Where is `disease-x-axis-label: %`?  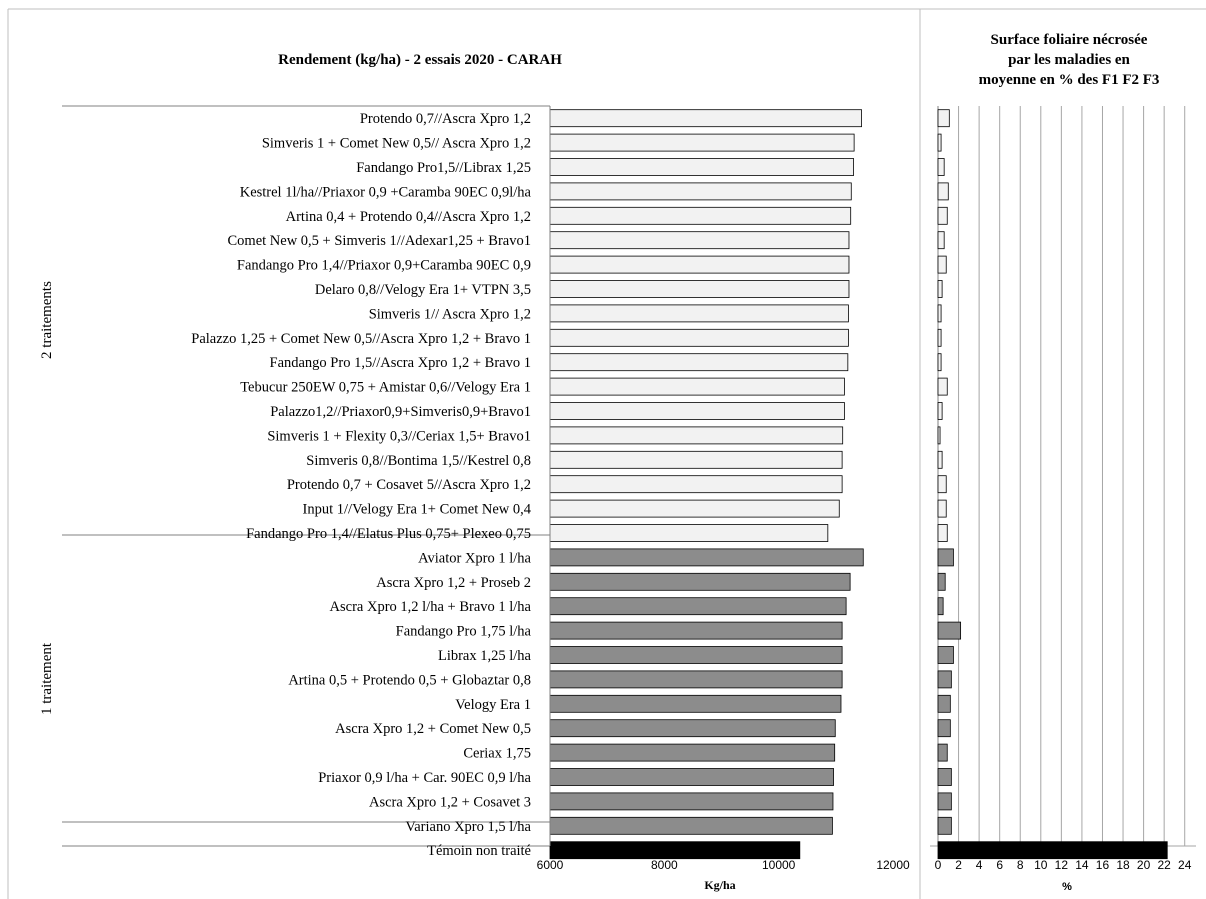 disease-x-axis-label: % is located at coordinates (1067, 887).